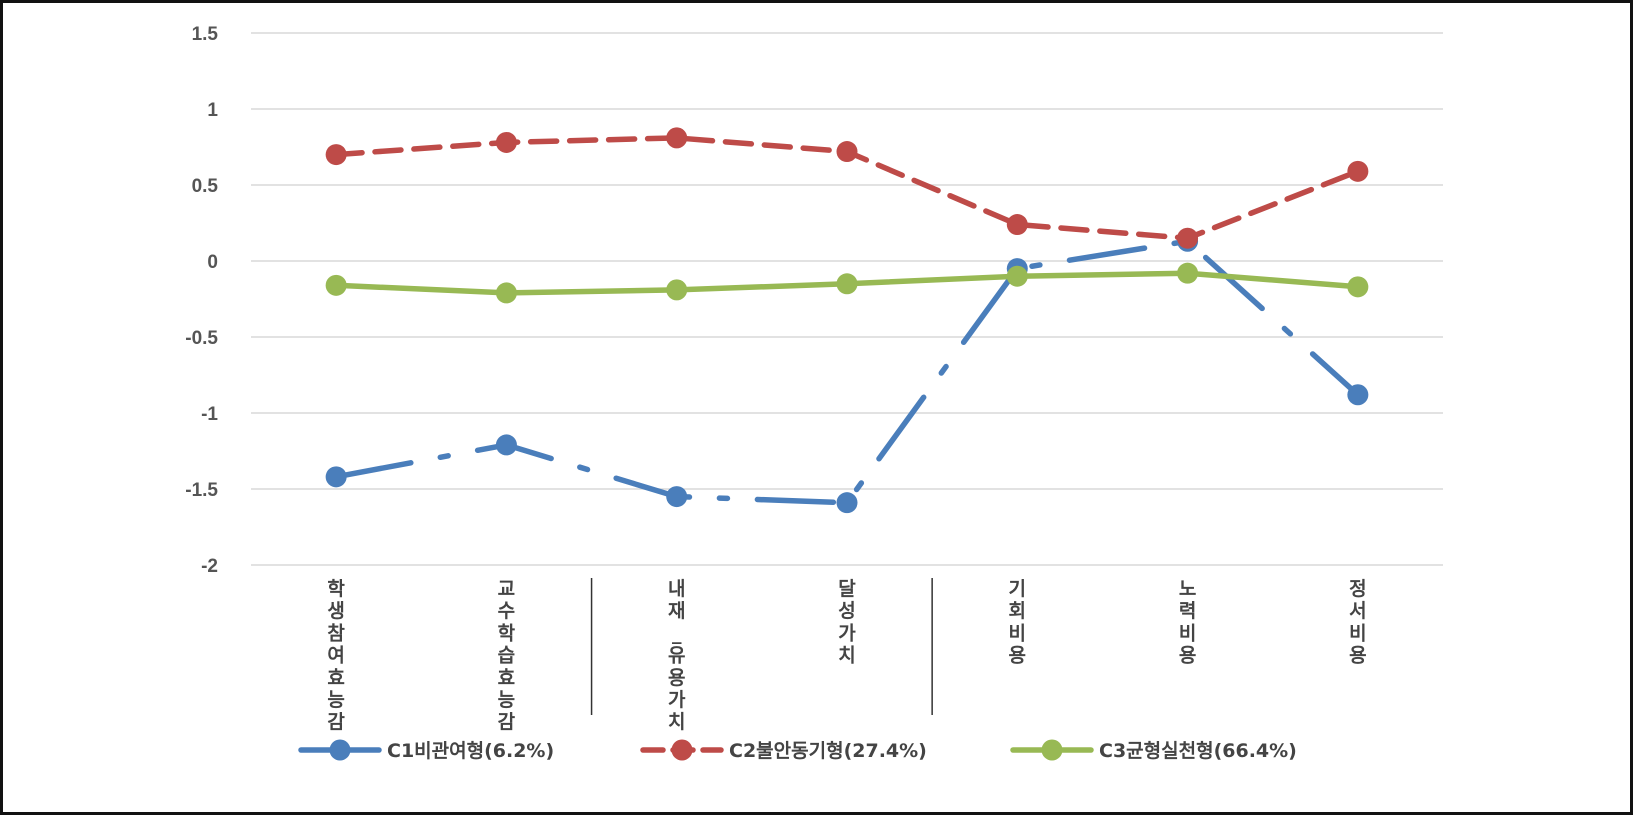 The image size is (1633, 818). What do you see at coordinates (201, 490) in the screenshot?
I see `y-tick-label: -1.5` at bounding box center [201, 490].